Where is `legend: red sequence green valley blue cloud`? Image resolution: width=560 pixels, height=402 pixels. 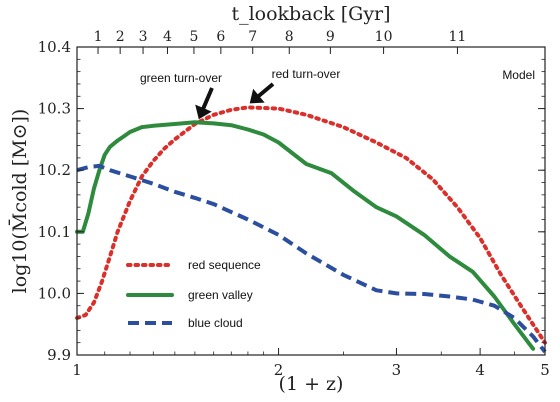
legend: red sequence green valley blue cloud is located at coordinates (193, 294).